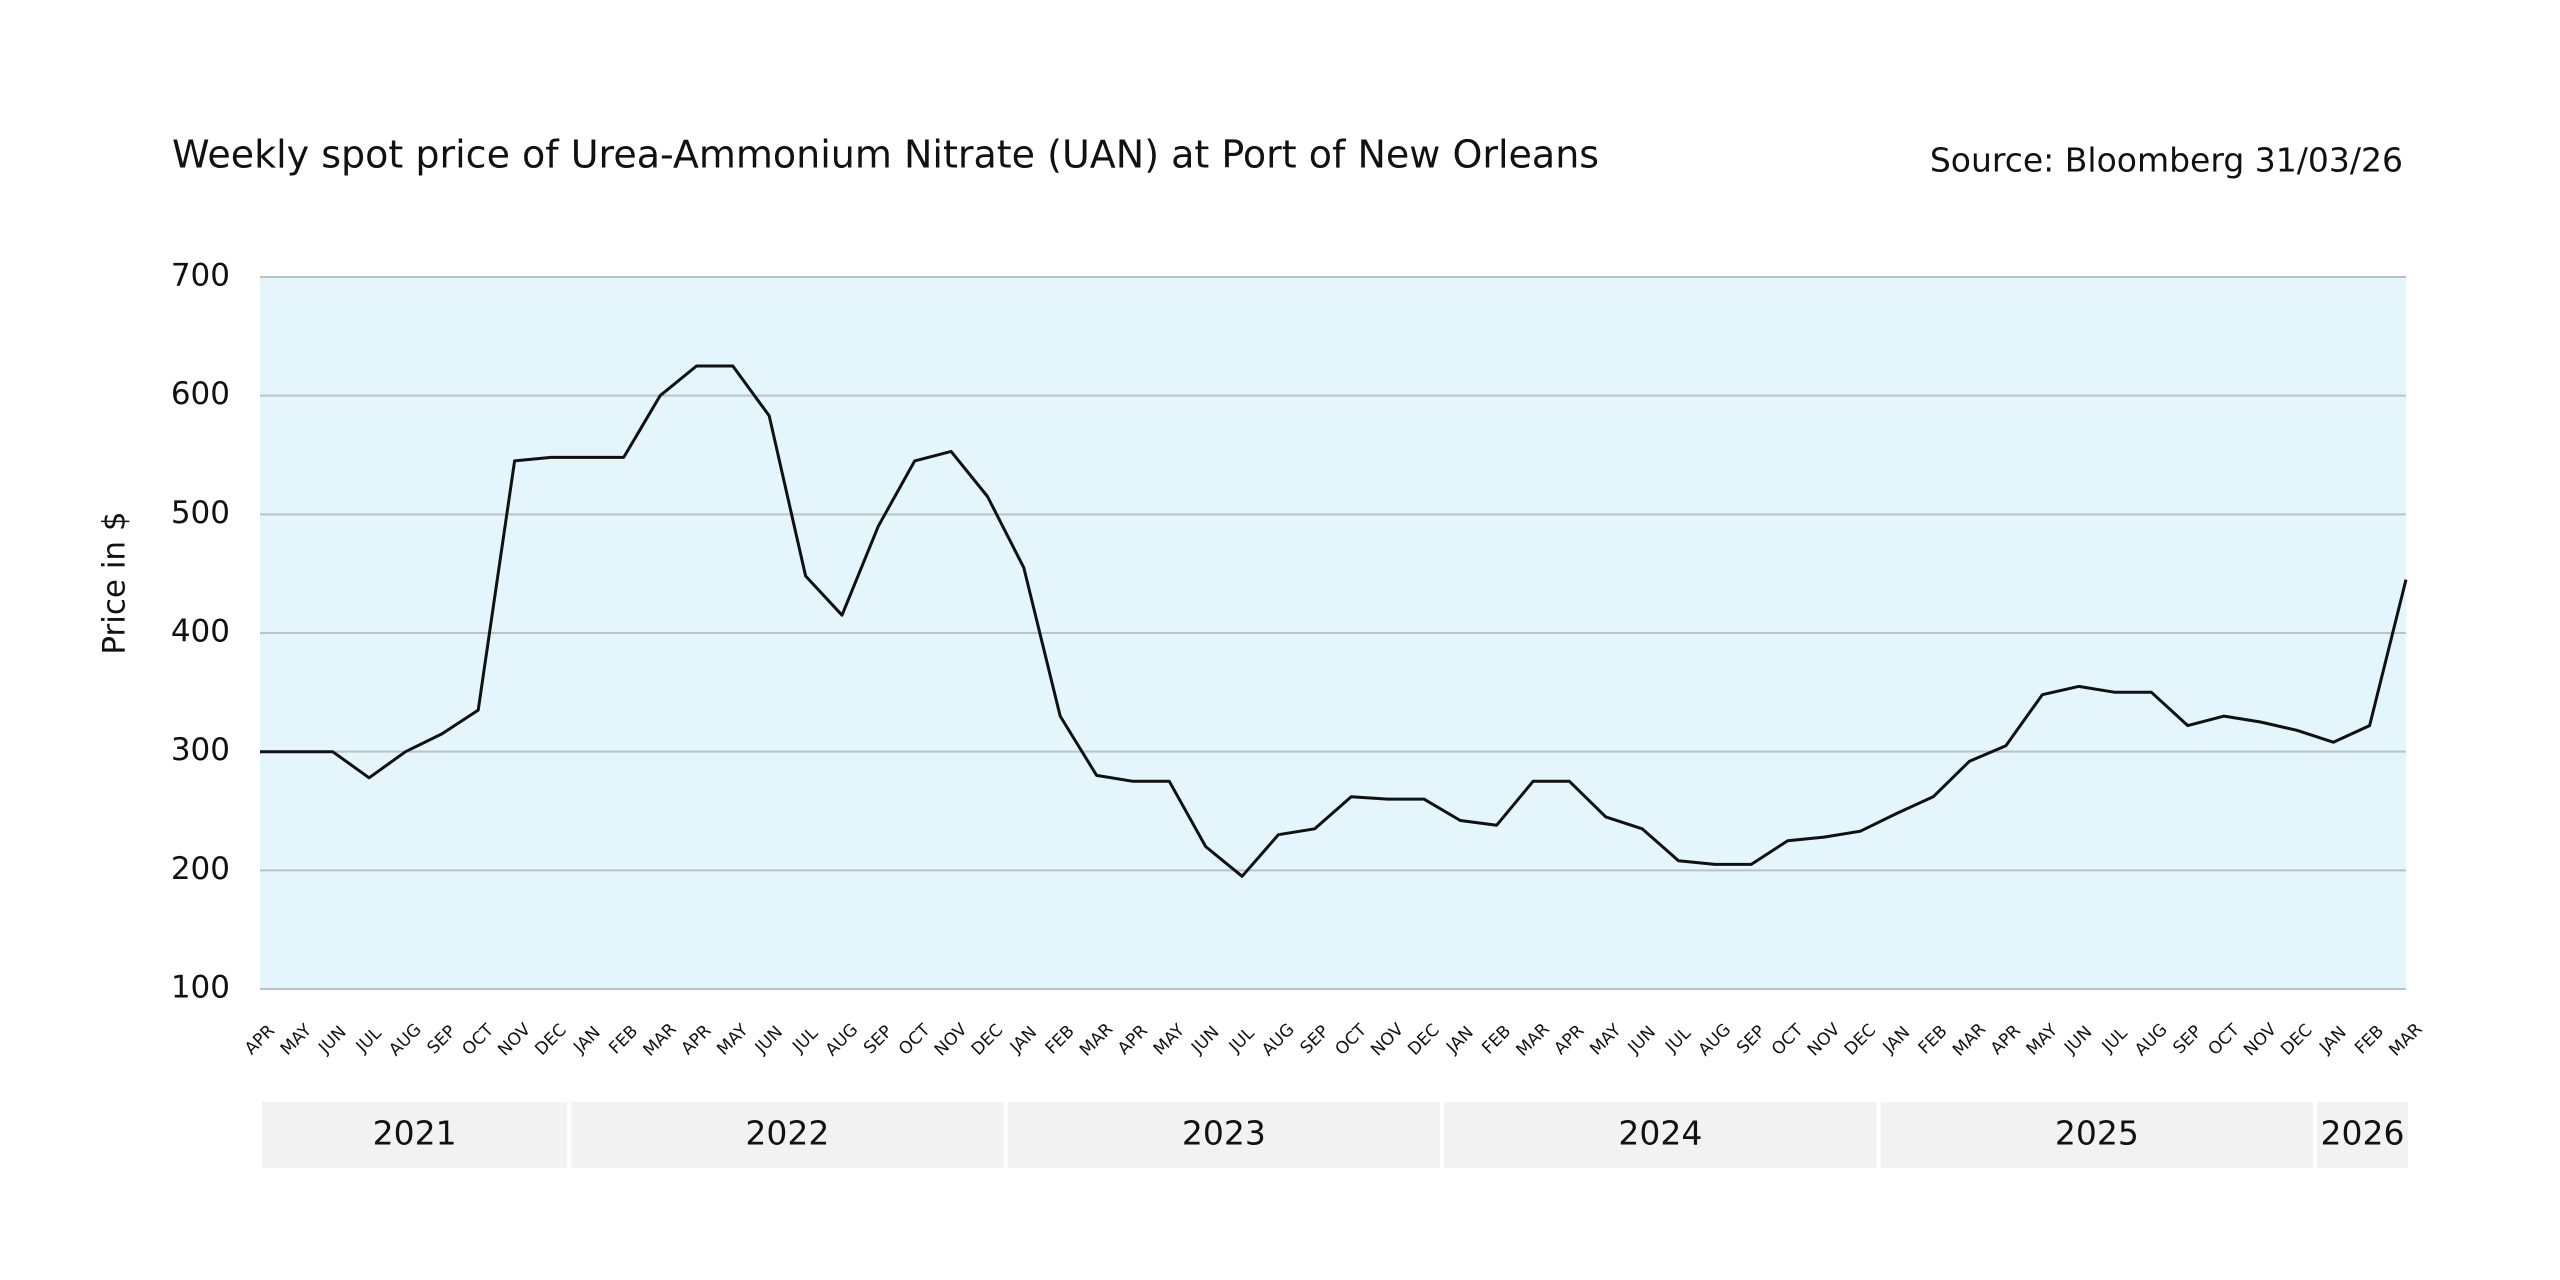 Image resolution: width=2560 pixels, height=1280 pixels. Describe the element at coordinates (200, 988) in the screenshot. I see `y-tick-label: 100` at that location.